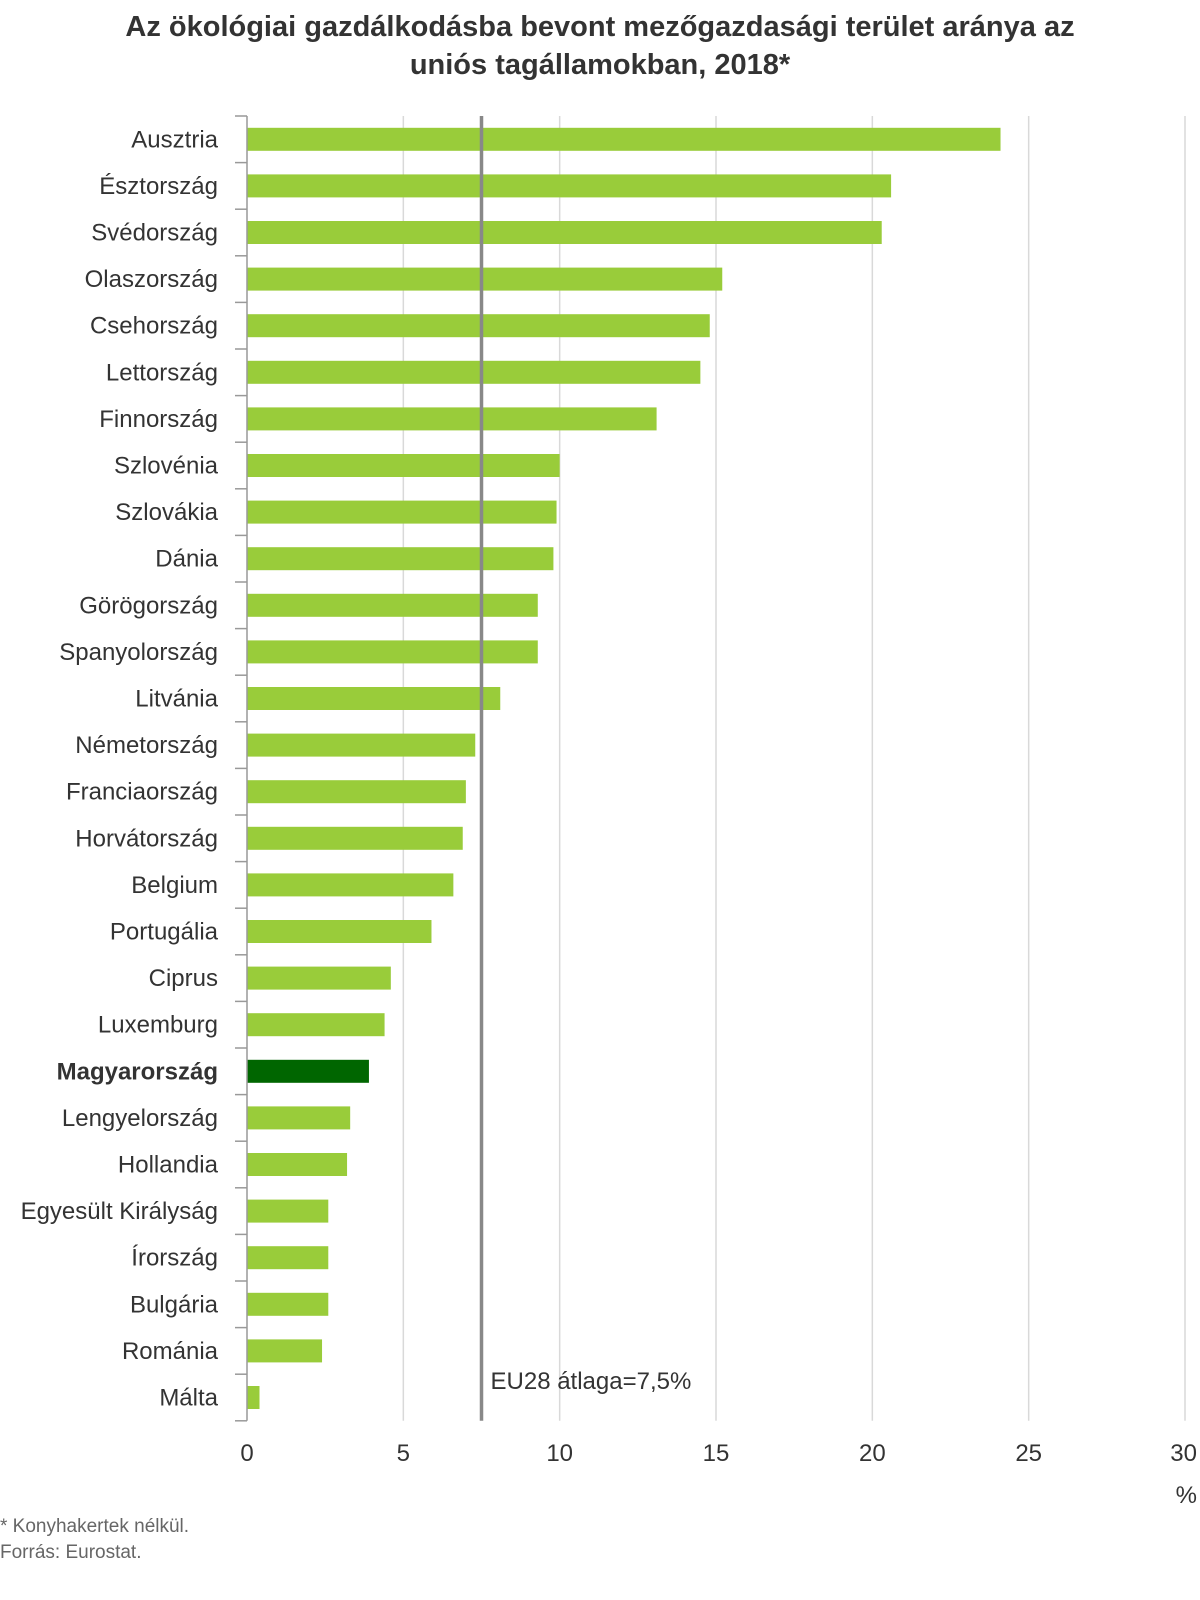  What do you see at coordinates (154, 326) in the screenshot?
I see `category-label: Csehország` at bounding box center [154, 326].